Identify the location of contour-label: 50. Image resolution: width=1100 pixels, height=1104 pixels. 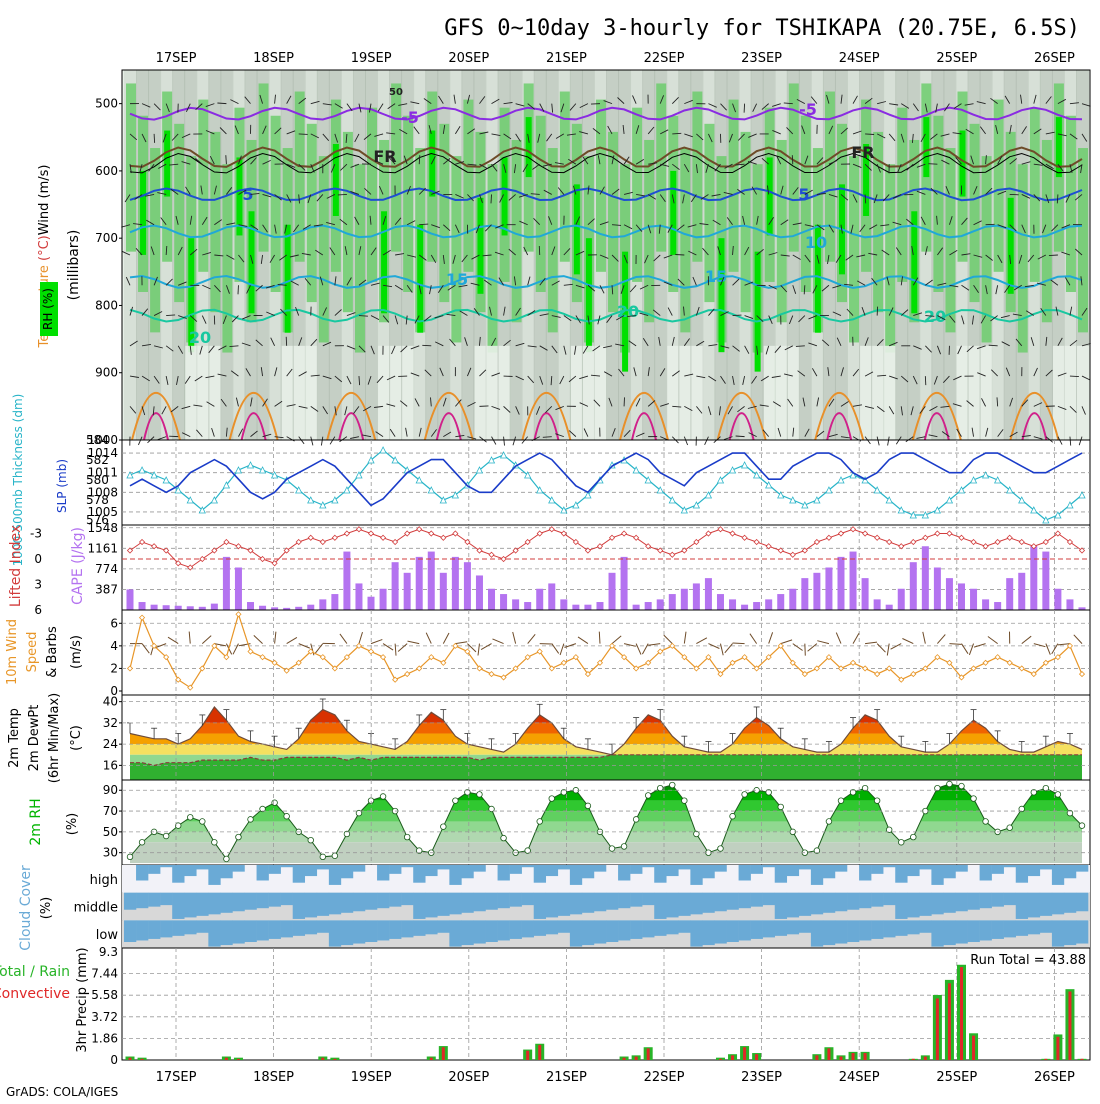
(396, 92).